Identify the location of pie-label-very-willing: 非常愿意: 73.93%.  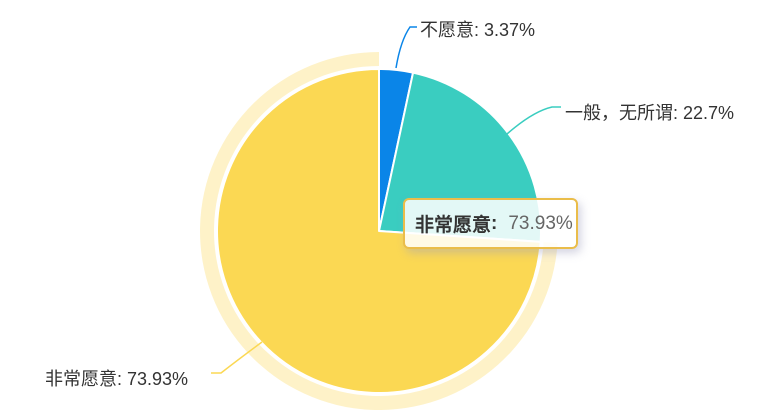
(117, 379).